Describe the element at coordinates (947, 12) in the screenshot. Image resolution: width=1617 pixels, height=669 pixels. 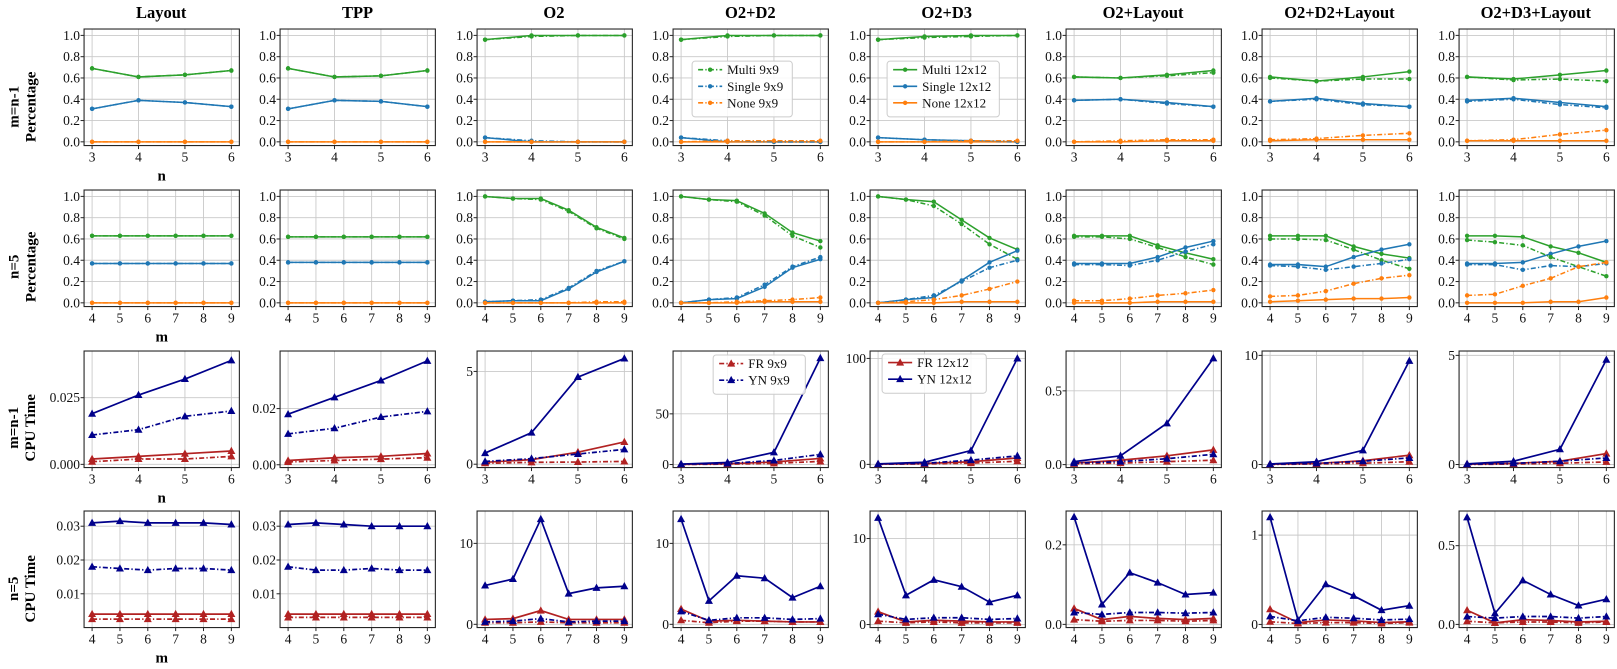
I see `column-title-5: O2+D3` at that location.